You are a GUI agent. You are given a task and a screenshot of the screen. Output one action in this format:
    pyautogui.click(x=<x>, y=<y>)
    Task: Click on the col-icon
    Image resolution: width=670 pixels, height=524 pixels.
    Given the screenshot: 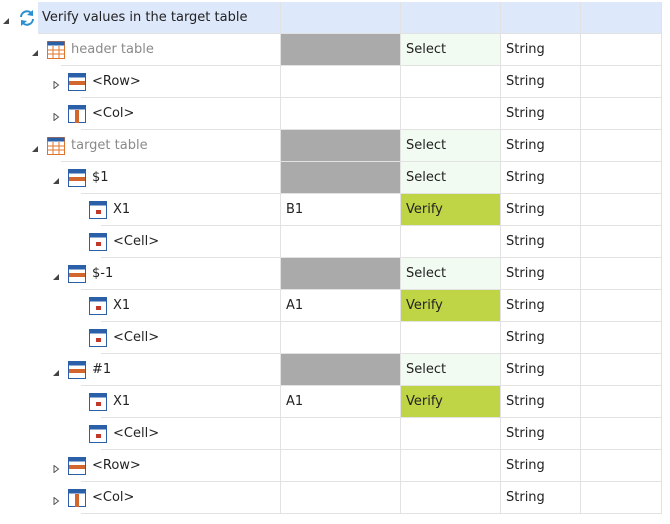 What is the action you would take?
    pyautogui.click(x=77, y=114)
    